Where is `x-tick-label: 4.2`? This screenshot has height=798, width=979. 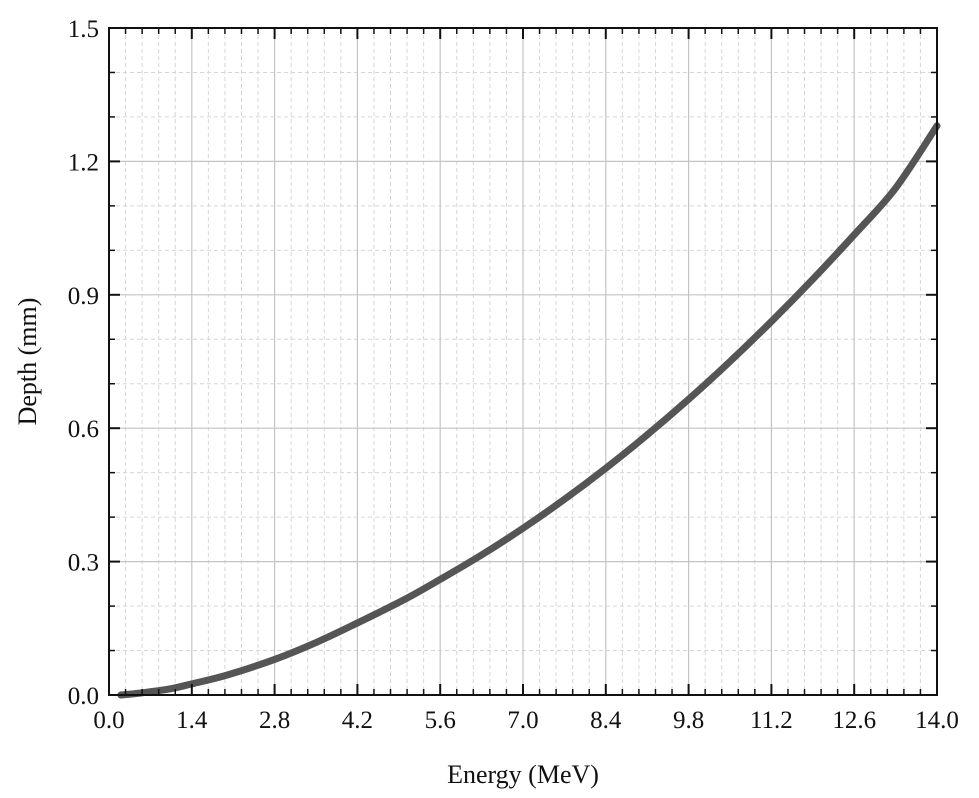
x-tick-label: 4.2 is located at coordinates (357, 720).